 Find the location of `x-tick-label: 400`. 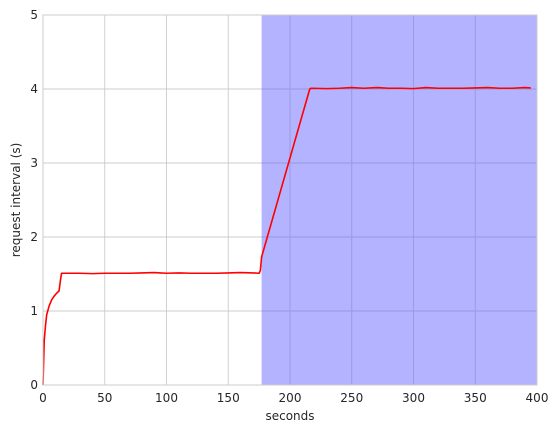

x-tick-label: 400 is located at coordinates (537, 398).